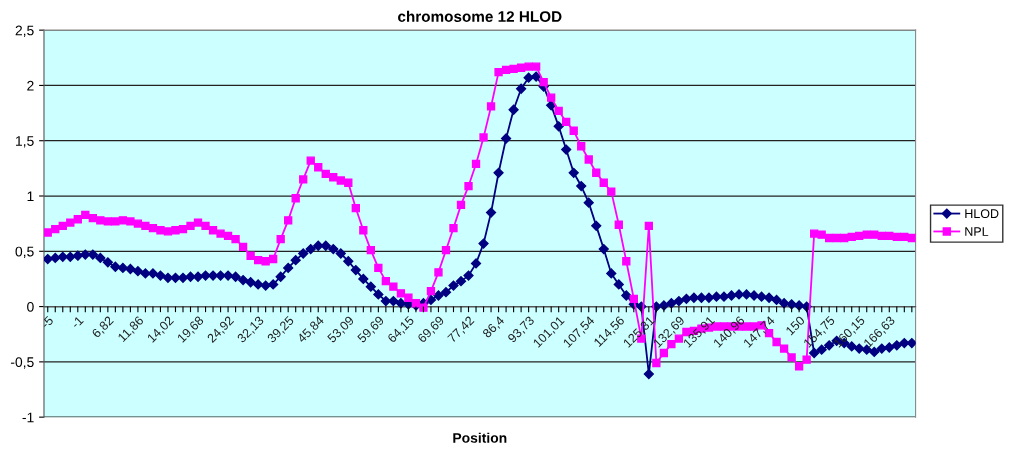 The height and width of the screenshot is (450, 1023). I want to click on x-axis-title: Position, so click(480, 437).